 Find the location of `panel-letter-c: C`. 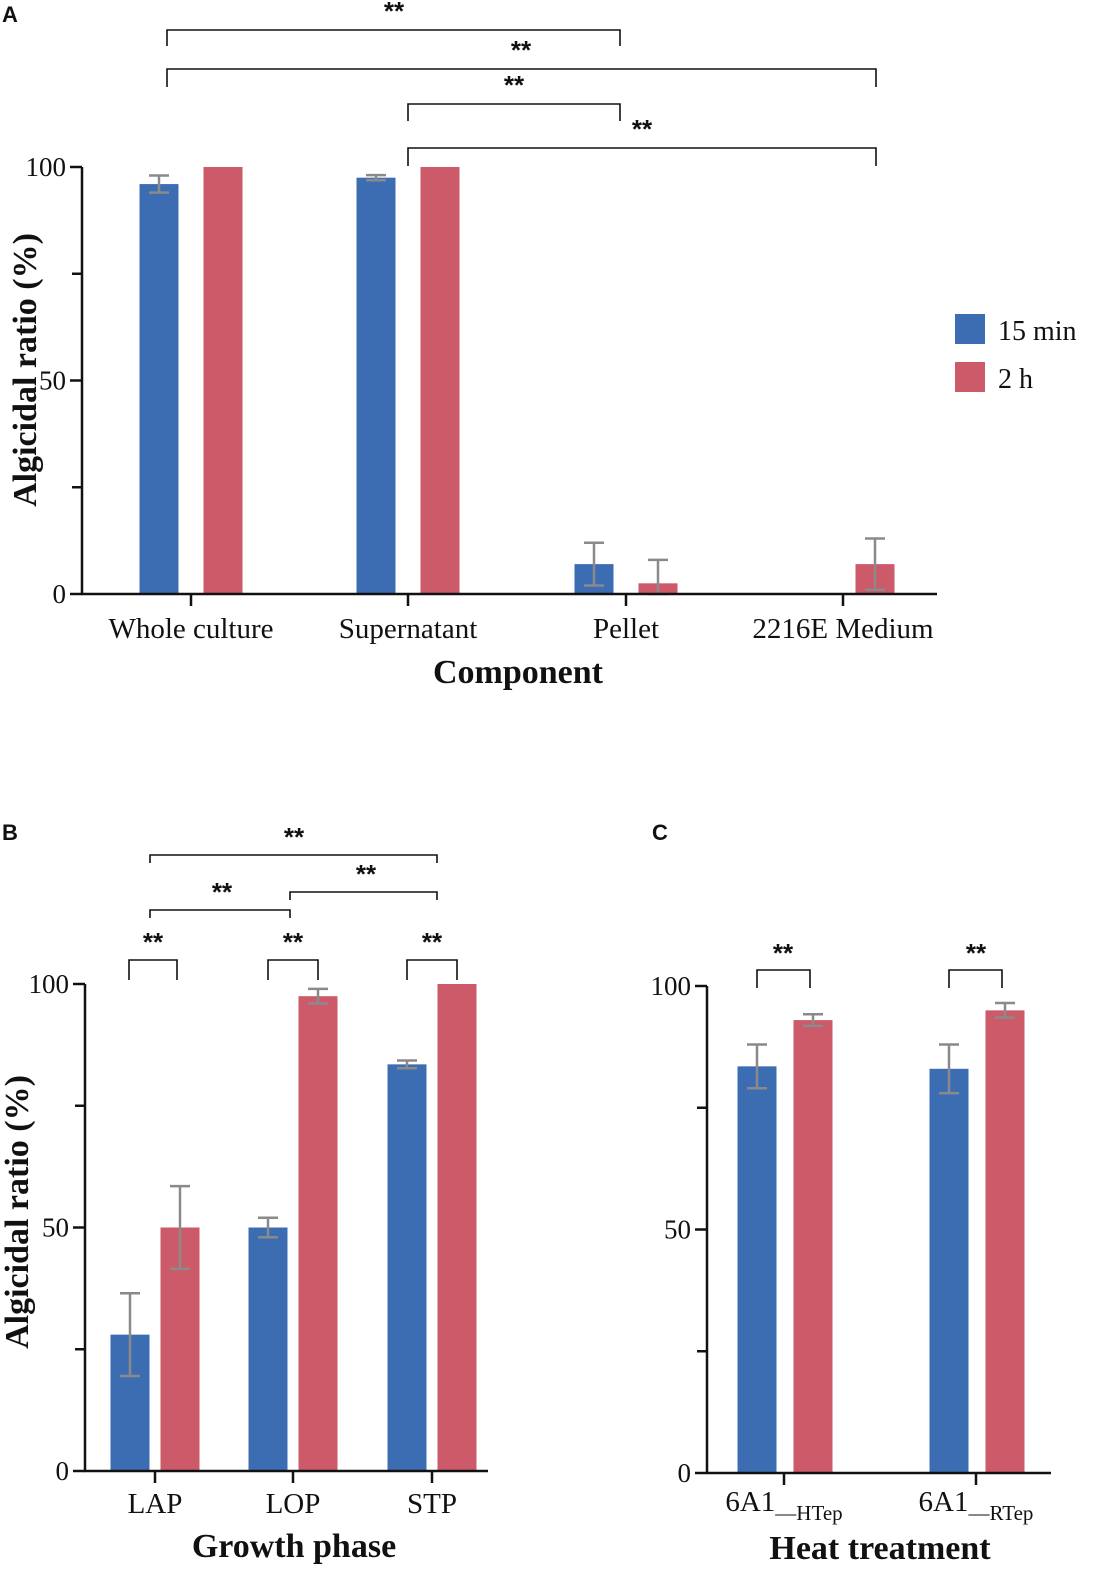

panel-letter-c: C is located at coordinates (660, 832).